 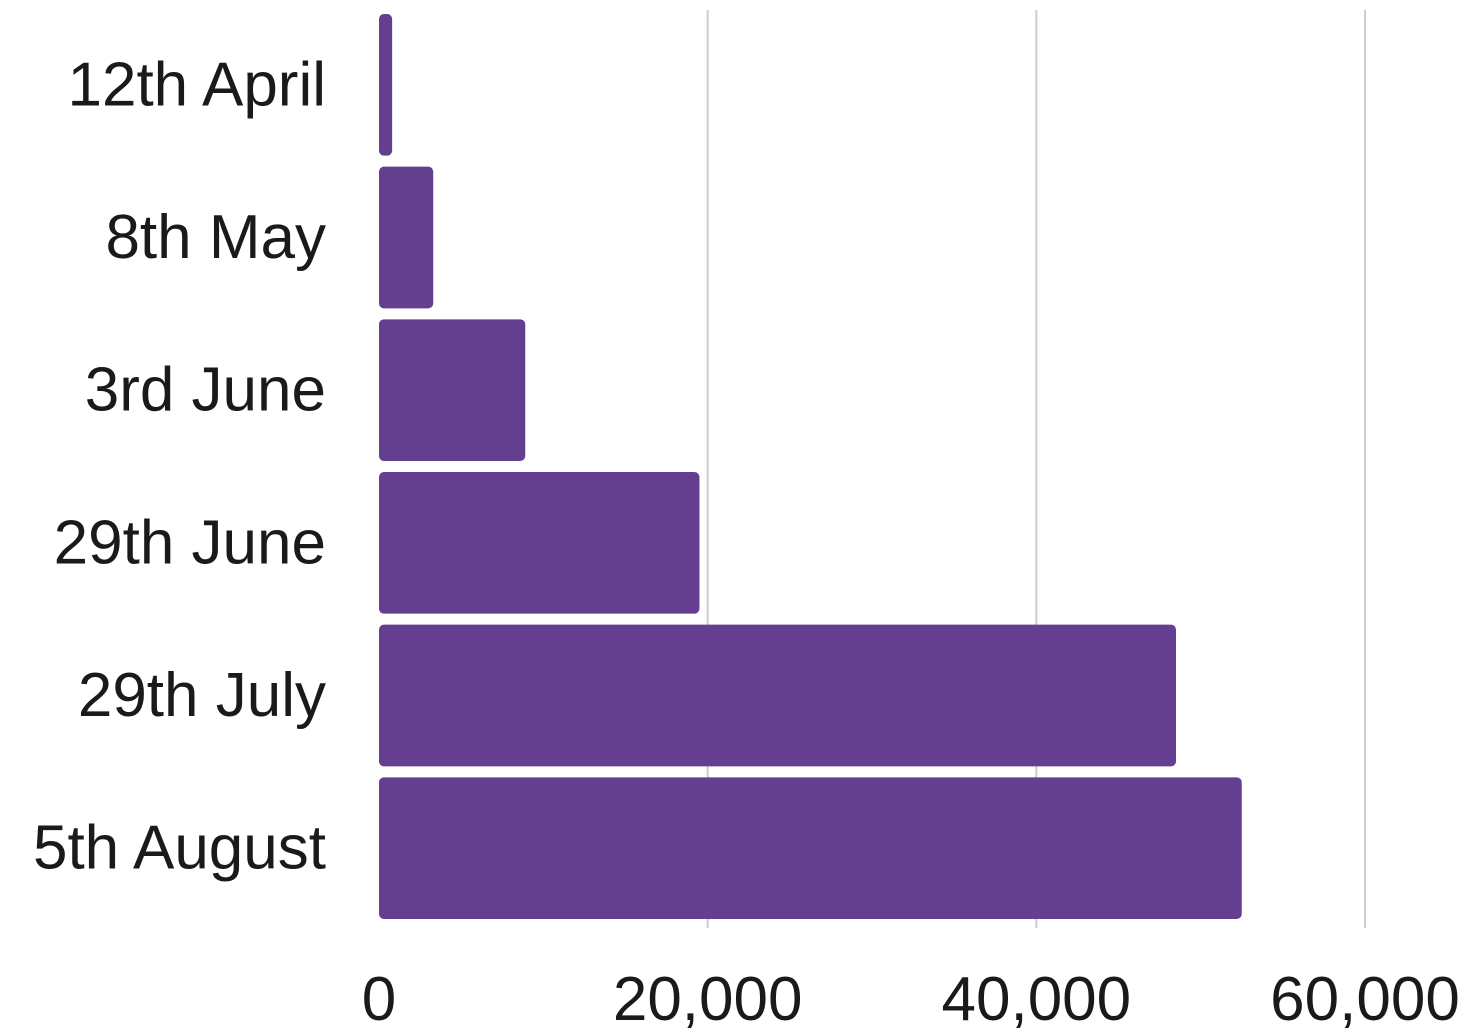 What do you see at coordinates (179, 848) in the screenshot?
I see `category-label-6: 5th August` at bounding box center [179, 848].